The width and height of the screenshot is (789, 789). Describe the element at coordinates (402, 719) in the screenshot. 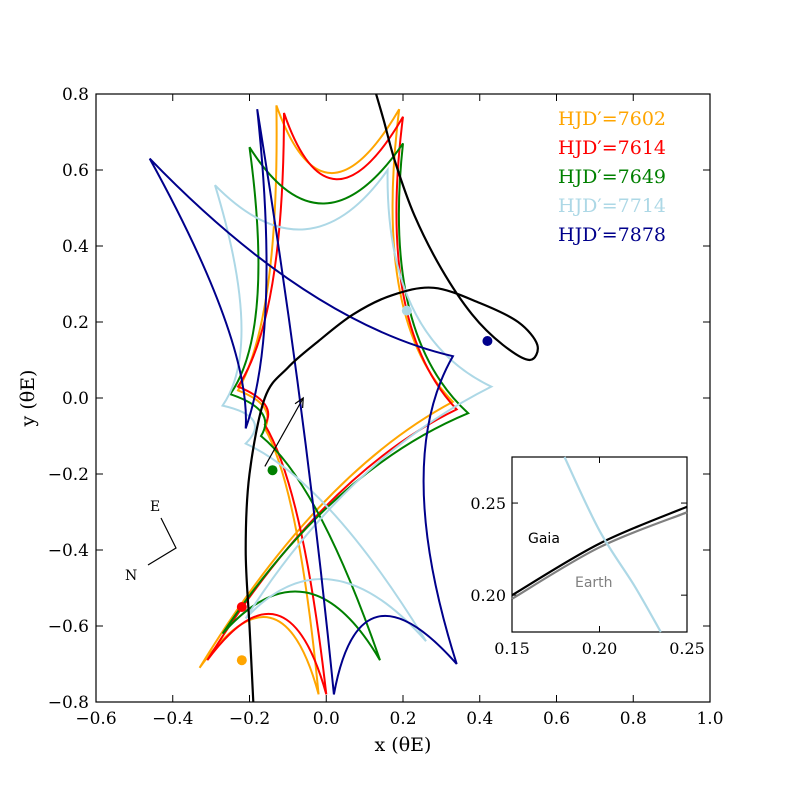

I see `x-tick-label: 0.2` at that location.